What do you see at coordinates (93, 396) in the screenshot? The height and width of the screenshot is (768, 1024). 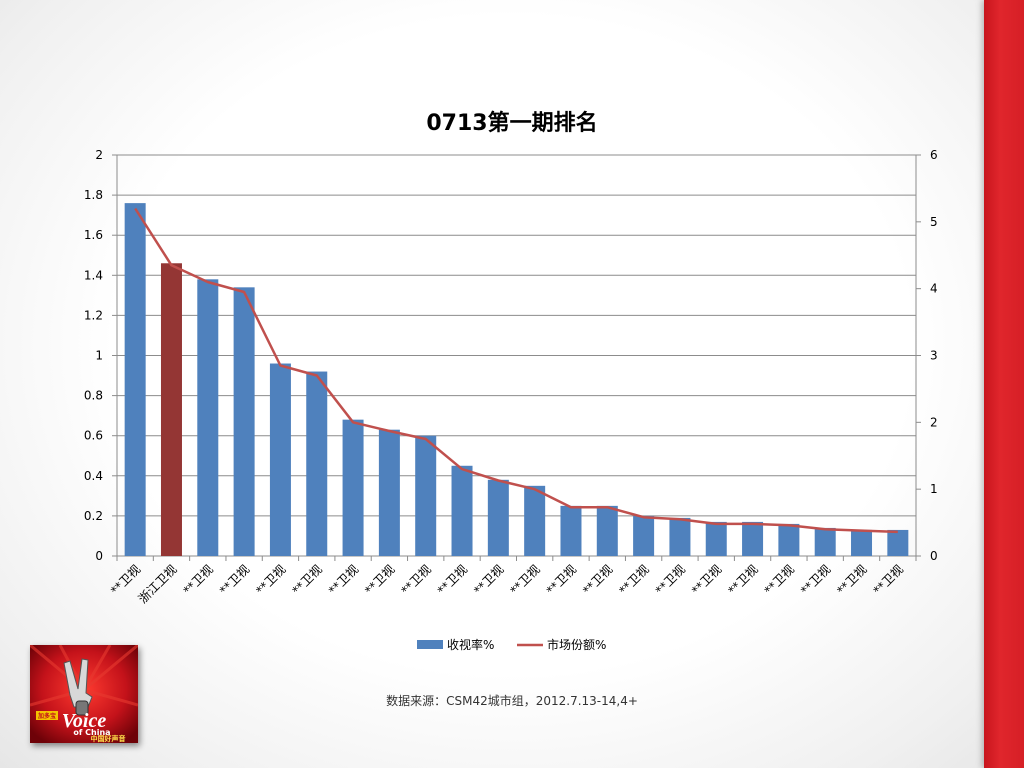 I see `left-tick-label: 0.8` at bounding box center [93, 396].